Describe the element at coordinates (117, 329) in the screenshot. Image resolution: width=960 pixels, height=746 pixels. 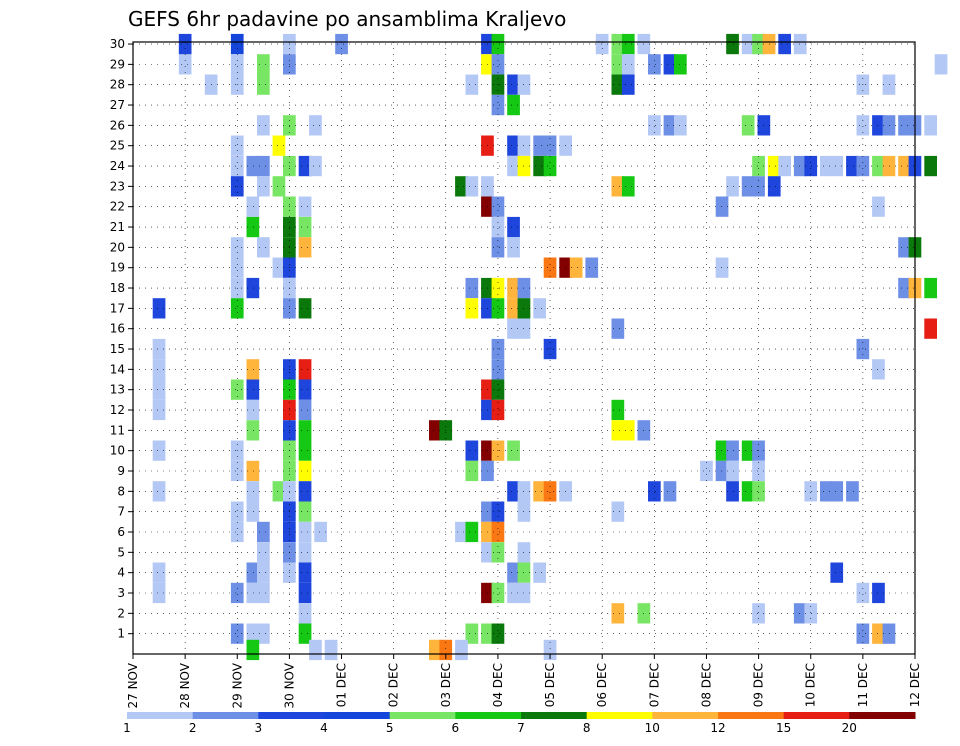
I see `y-tick-label: 16` at that location.